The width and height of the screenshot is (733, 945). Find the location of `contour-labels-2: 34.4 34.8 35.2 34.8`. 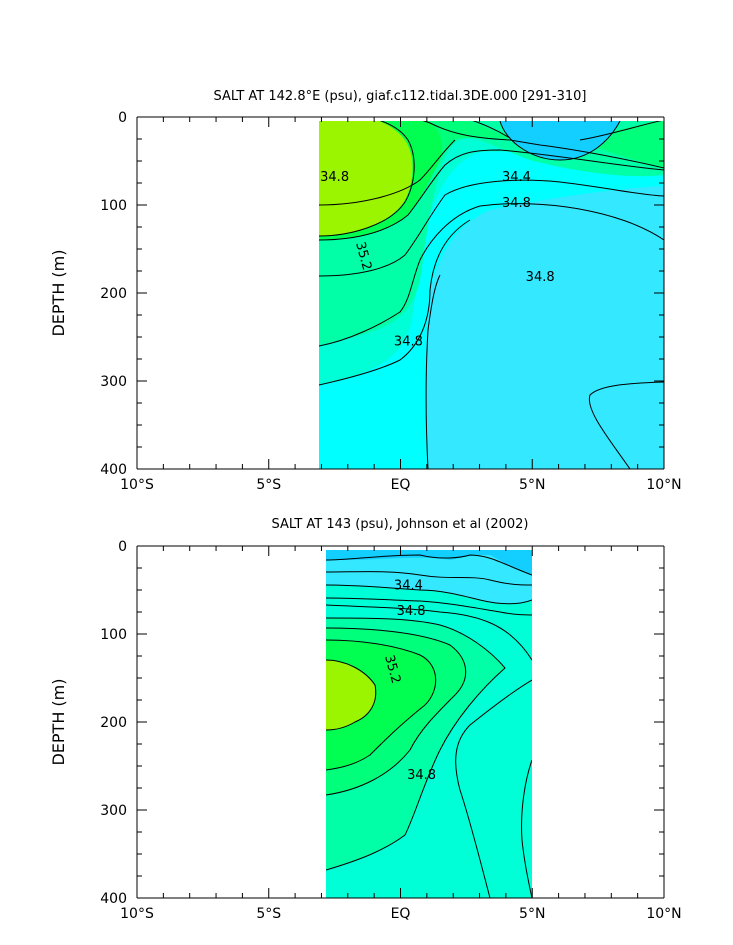

contour-labels-2: 34.4 34.8 35.2 34.8 is located at coordinates (408, 681).